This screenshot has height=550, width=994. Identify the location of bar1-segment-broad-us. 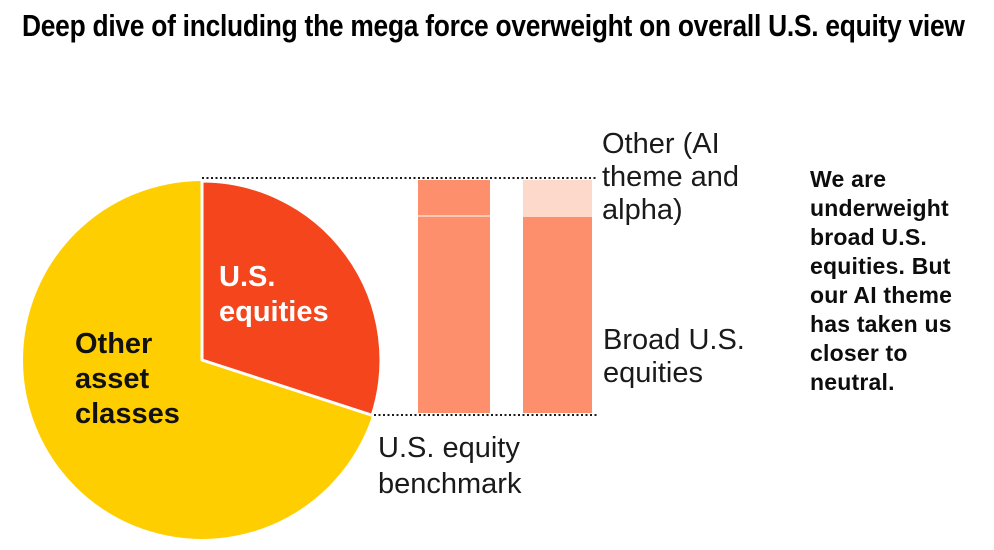
(454, 315).